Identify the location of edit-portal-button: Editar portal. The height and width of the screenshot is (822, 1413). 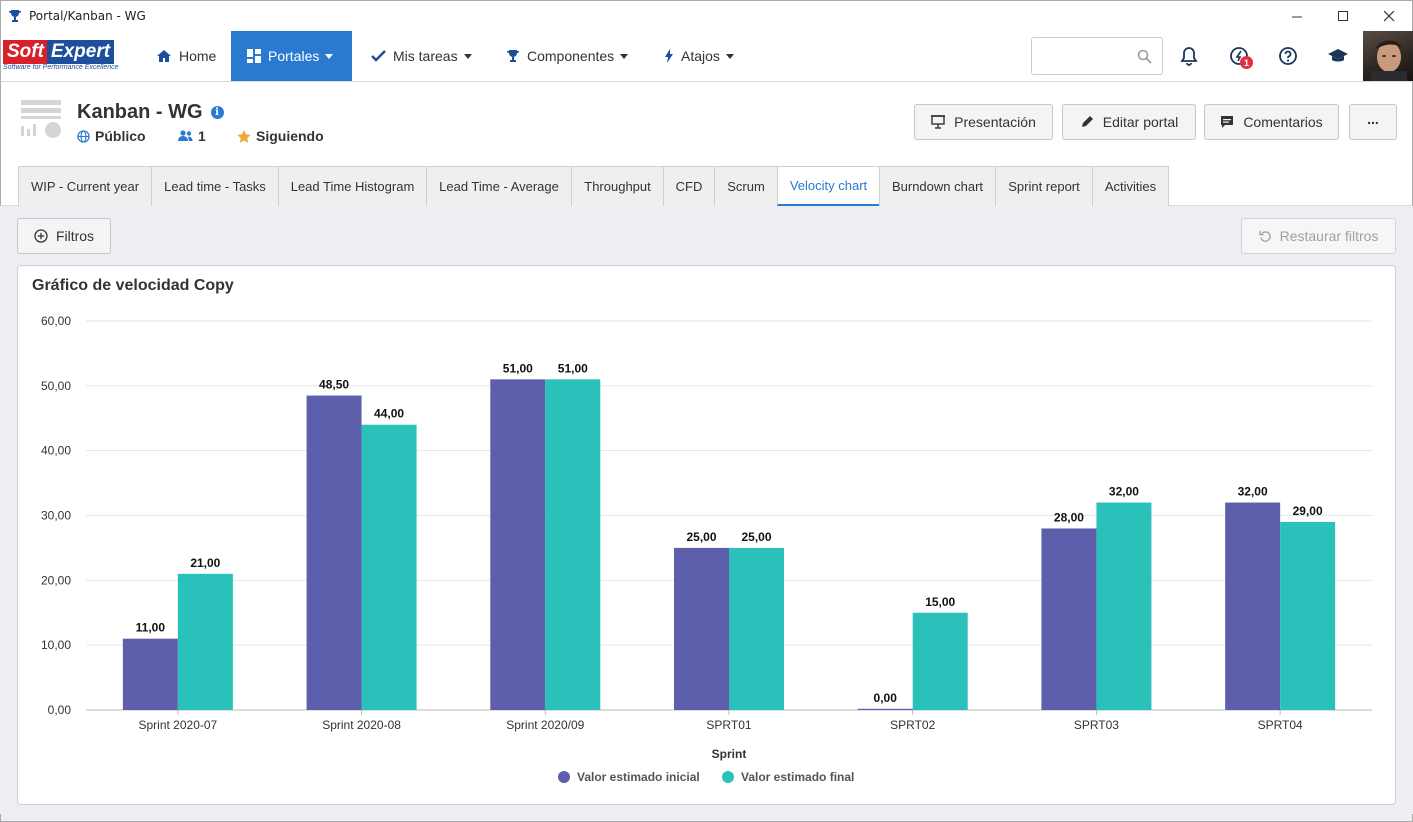
(1129, 122).